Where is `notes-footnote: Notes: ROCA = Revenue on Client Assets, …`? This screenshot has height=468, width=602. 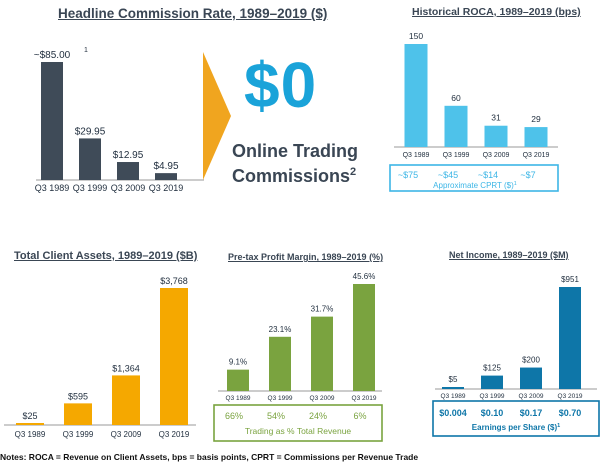 notes-footnote: Notes: ROCA = Revenue on Client Assets, … is located at coordinates (209, 457).